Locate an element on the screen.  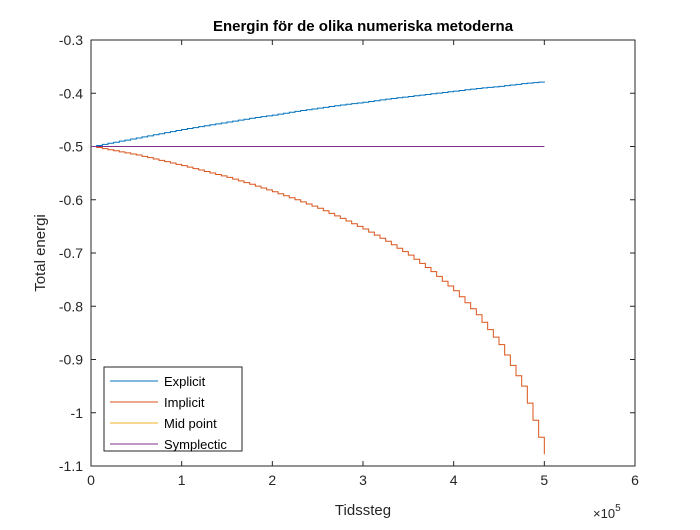
x-axis-exponent: ×10⁵ is located at coordinates (607, 512).